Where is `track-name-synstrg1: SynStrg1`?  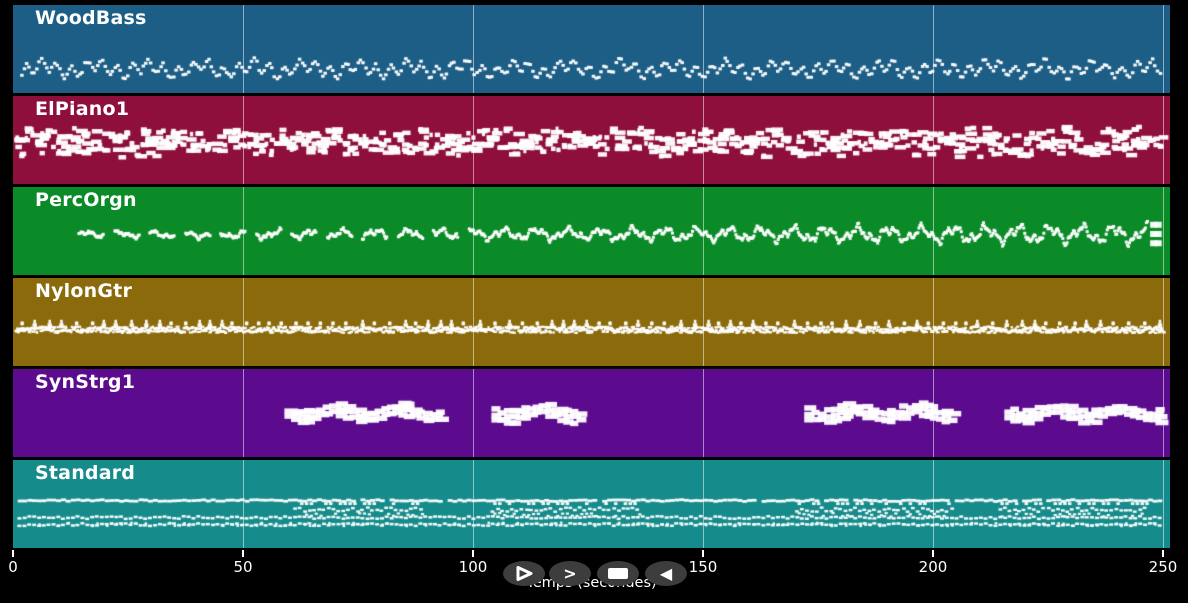 track-name-synstrg1: SynStrg1 is located at coordinates (85, 382).